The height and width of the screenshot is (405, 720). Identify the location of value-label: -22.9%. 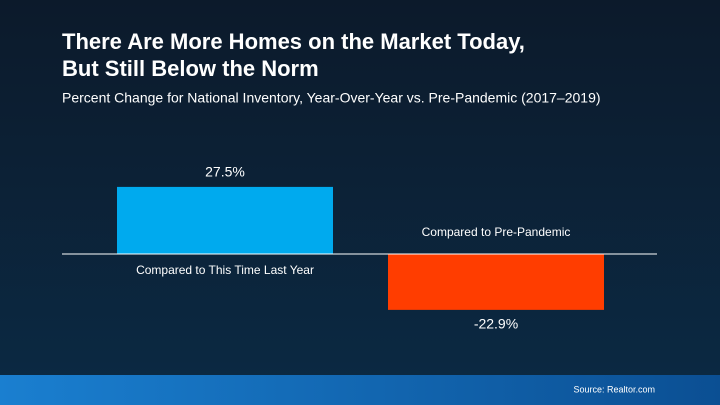
(496, 324).